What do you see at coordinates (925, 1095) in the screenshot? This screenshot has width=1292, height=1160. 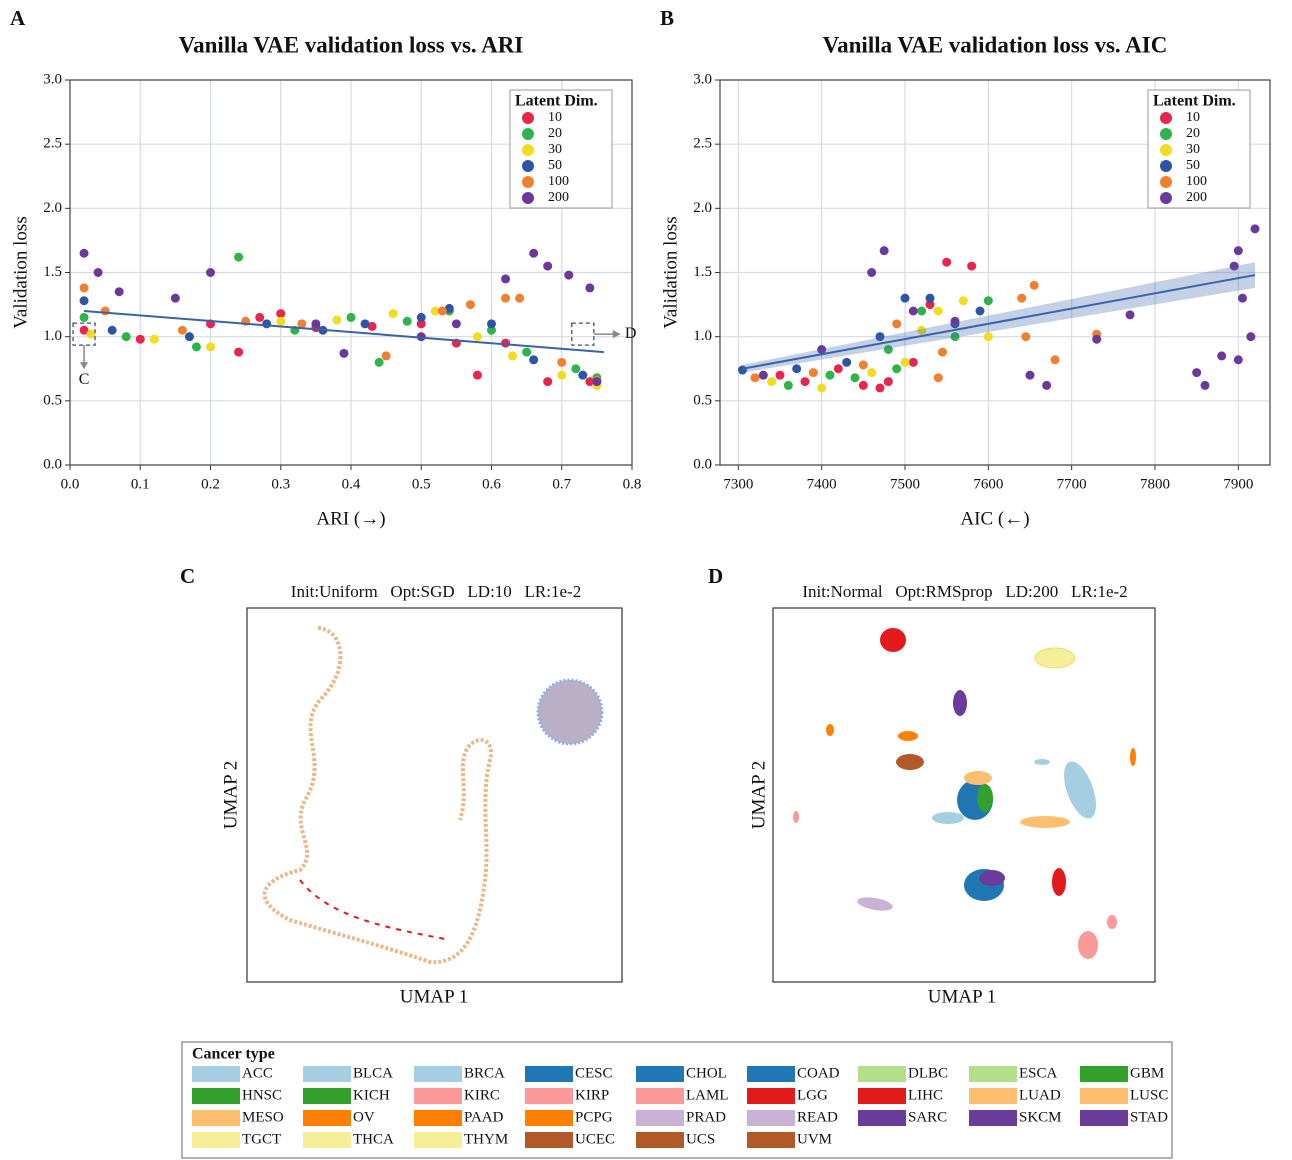 I see `cancer-legend-label: LIHC` at bounding box center [925, 1095].